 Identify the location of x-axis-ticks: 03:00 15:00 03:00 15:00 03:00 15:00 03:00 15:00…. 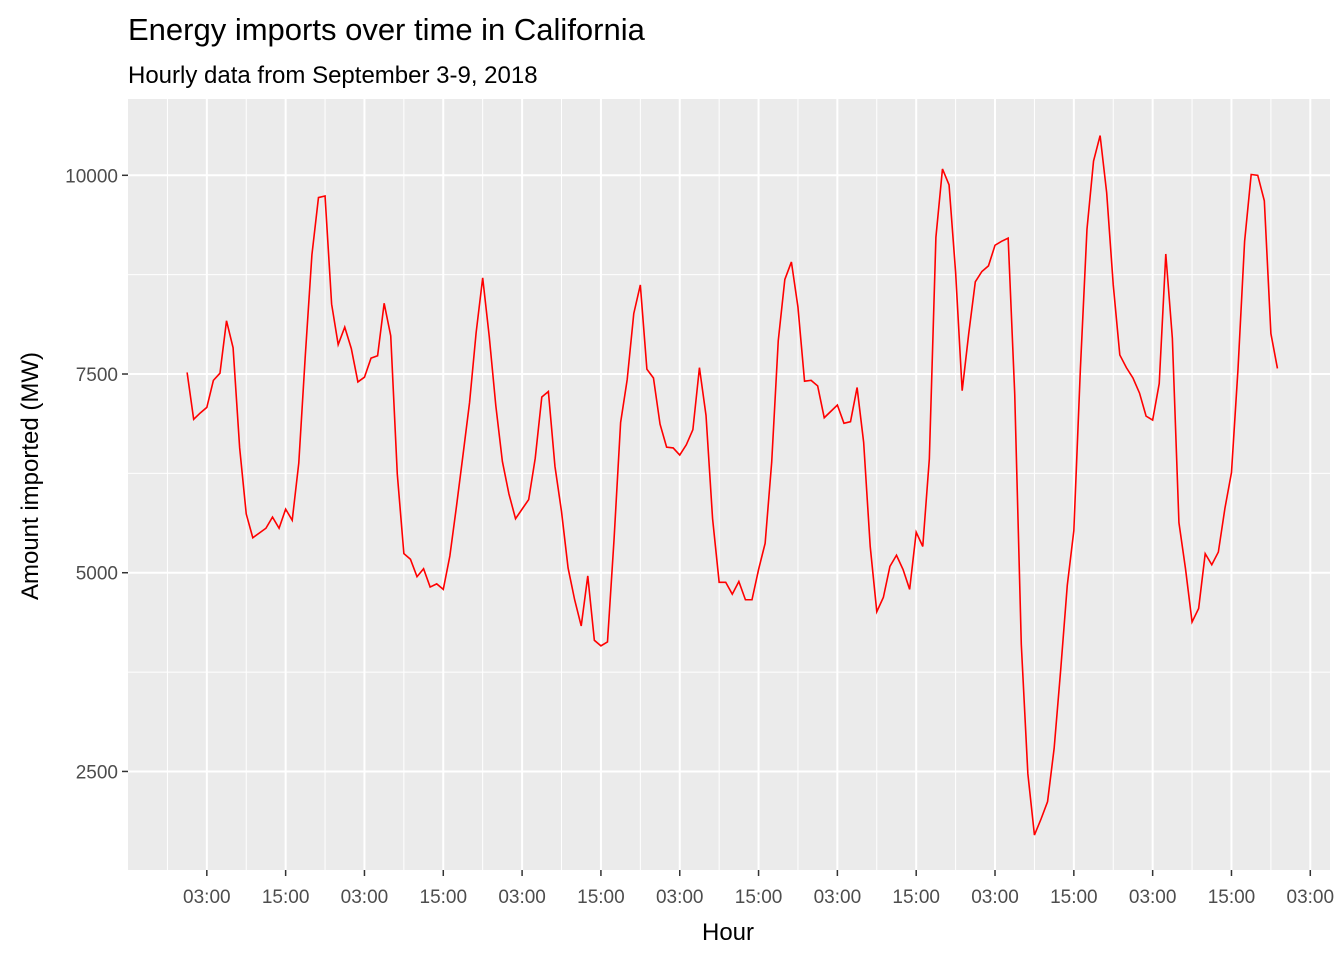
(758, 889).